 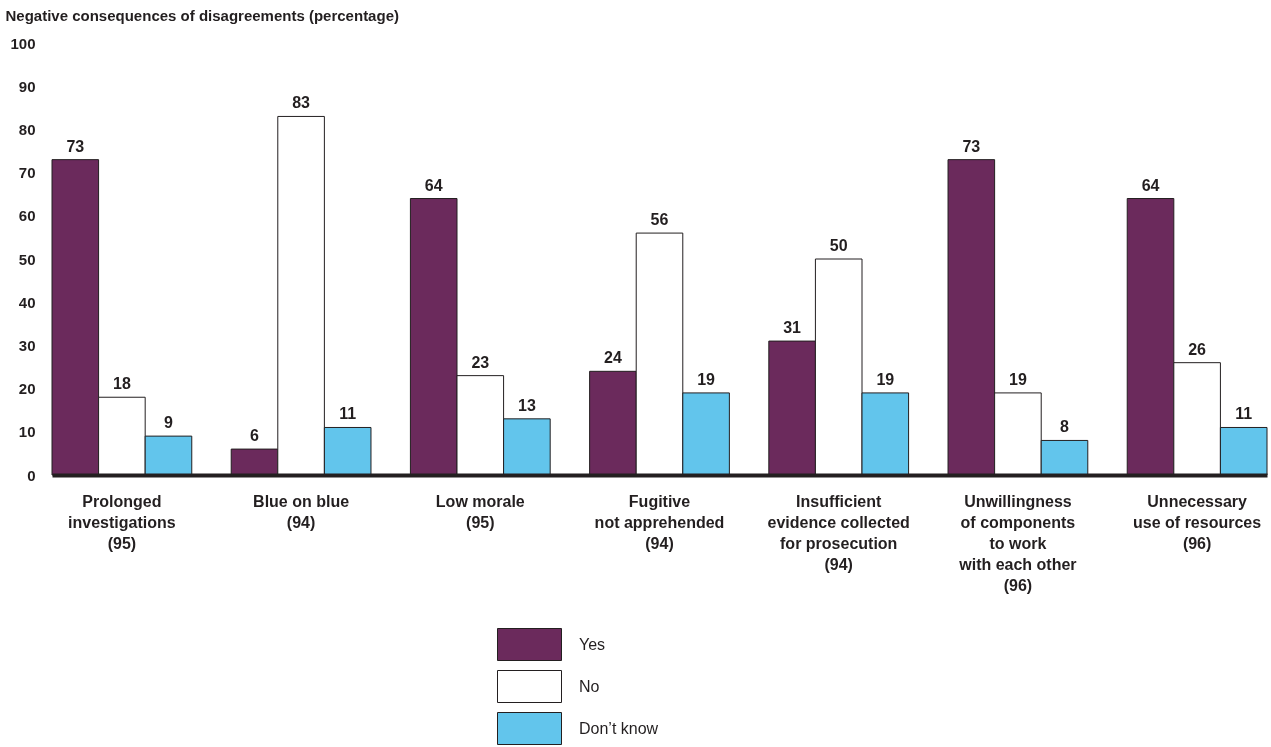 What do you see at coordinates (589, 686) in the screenshot?
I see `legend-label: No` at bounding box center [589, 686].